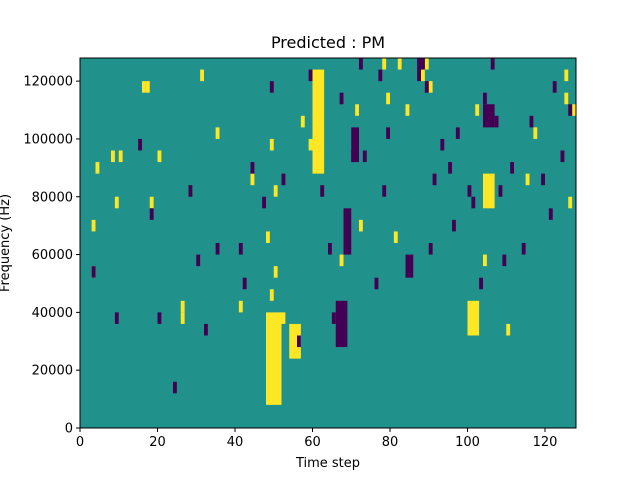 The width and height of the screenshot is (640, 480). What do you see at coordinates (52, 371) in the screenshot?
I see `y-tick-label: 20000` at bounding box center [52, 371].